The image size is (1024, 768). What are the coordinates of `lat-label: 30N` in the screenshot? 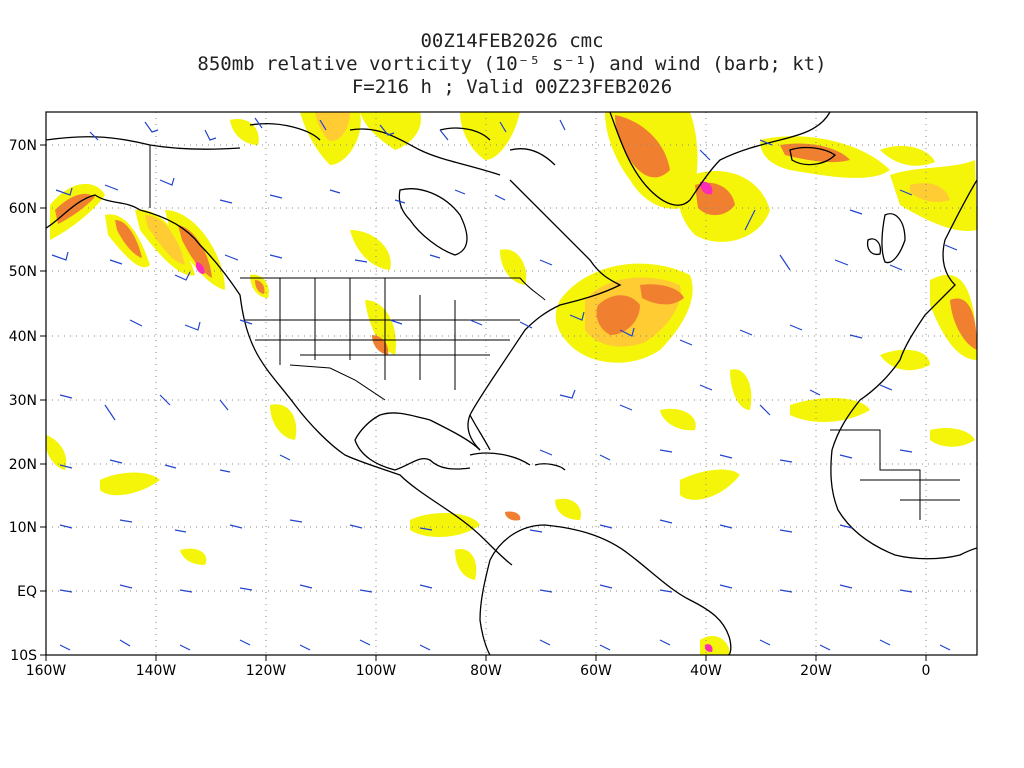 It's located at (23, 401).